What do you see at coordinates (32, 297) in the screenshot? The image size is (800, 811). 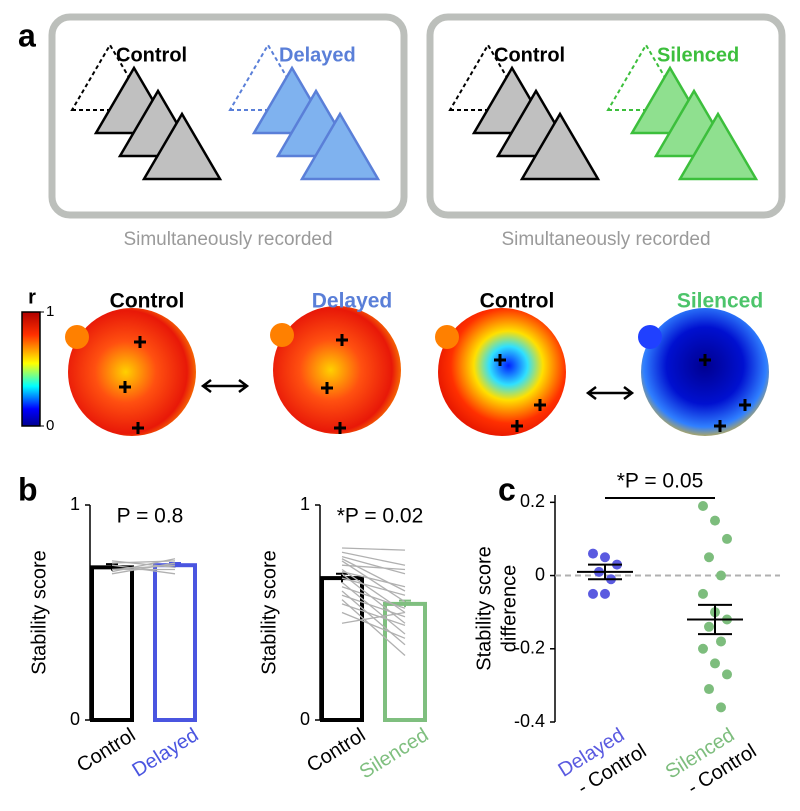 I see `colorbar-label: r` at bounding box center [32, 297].